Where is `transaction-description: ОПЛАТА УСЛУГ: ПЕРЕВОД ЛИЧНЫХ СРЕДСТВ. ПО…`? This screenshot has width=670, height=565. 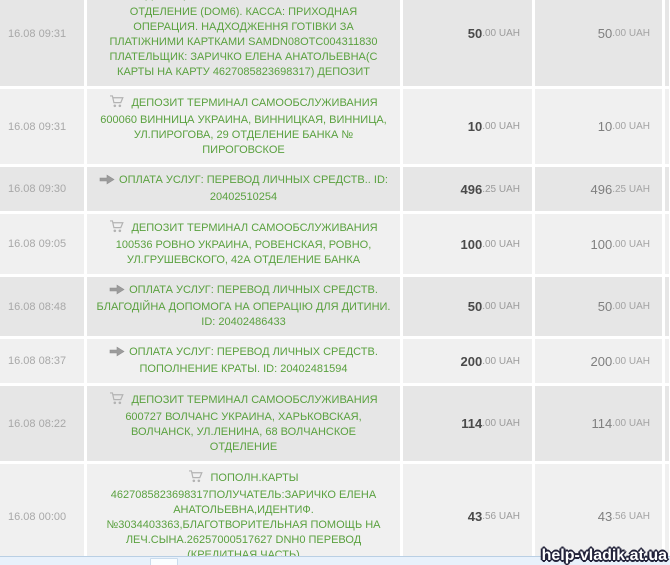 transaction-description: ОПЛАТА УСЛУГ: ПЕРЕВОД ЛИЧНЫХ СРЕДСТВ. ПО… is located at coordinates (243, 361).